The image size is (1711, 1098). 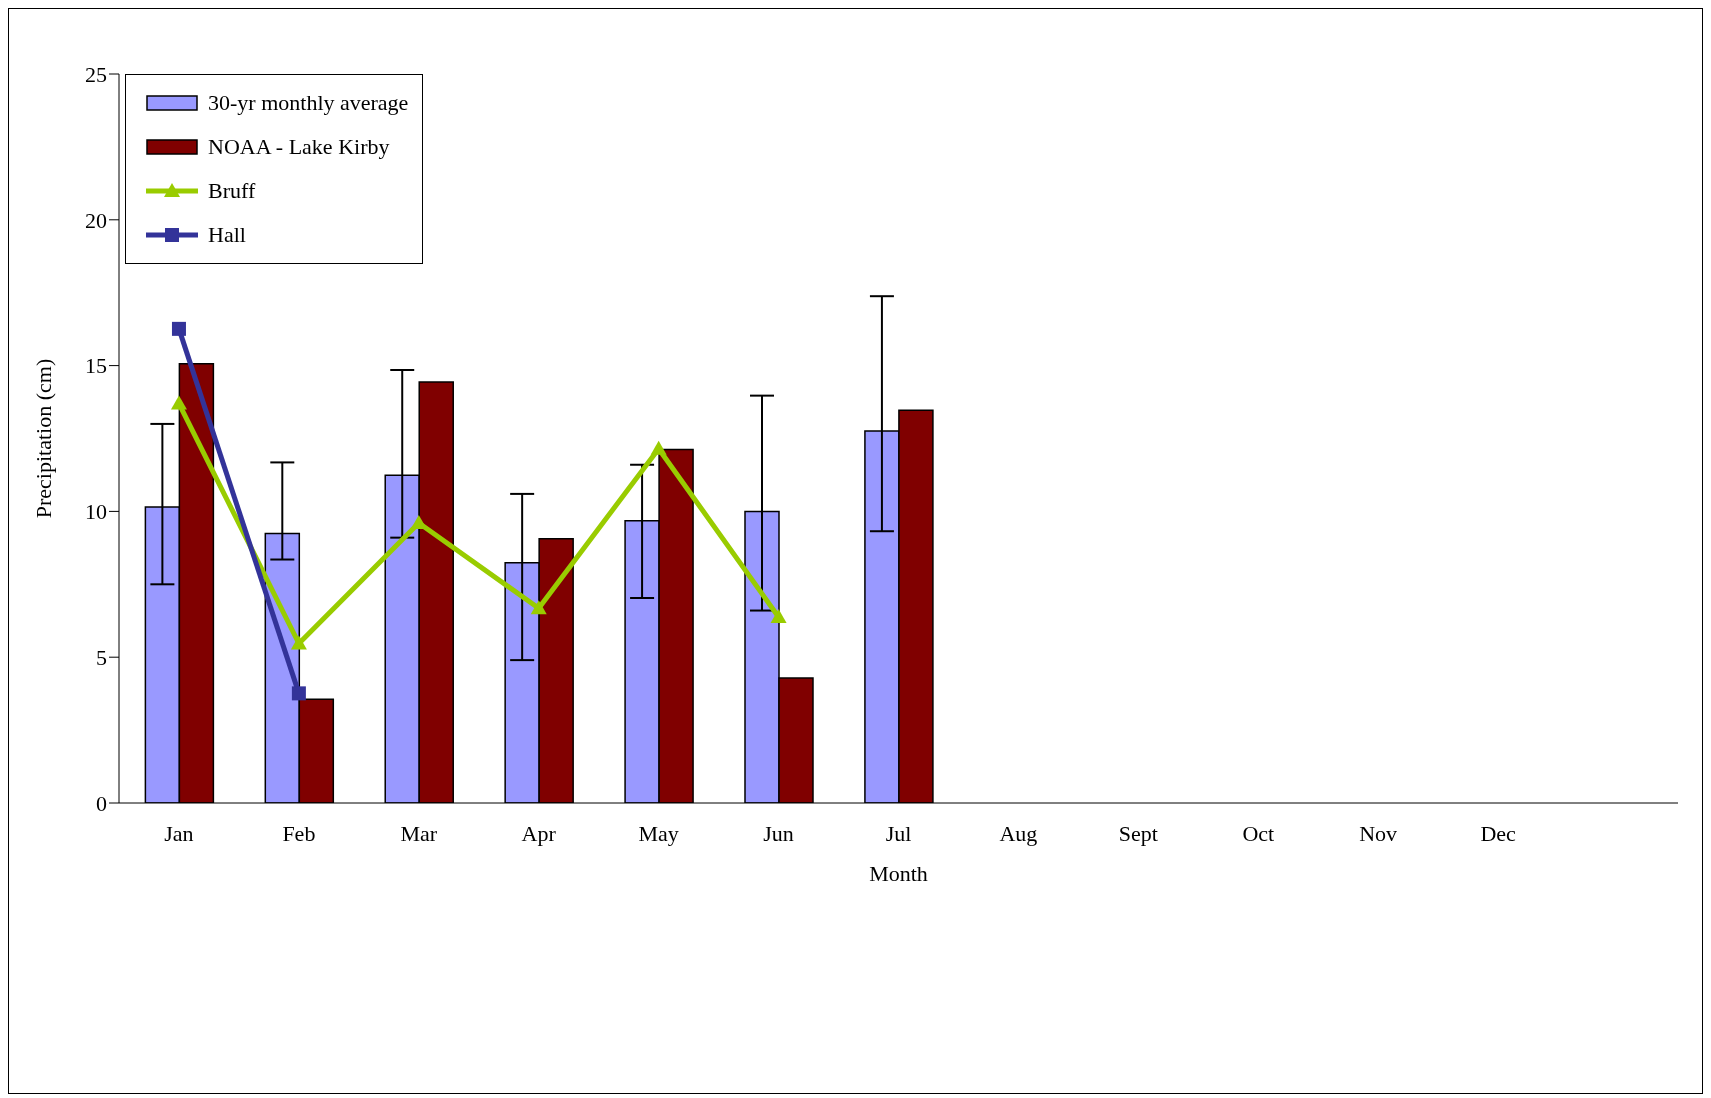 What do you see at coordinates (778, 833) in the screenshot?
I see `x-tick-label: Jun` at bounding box center [778, 833].